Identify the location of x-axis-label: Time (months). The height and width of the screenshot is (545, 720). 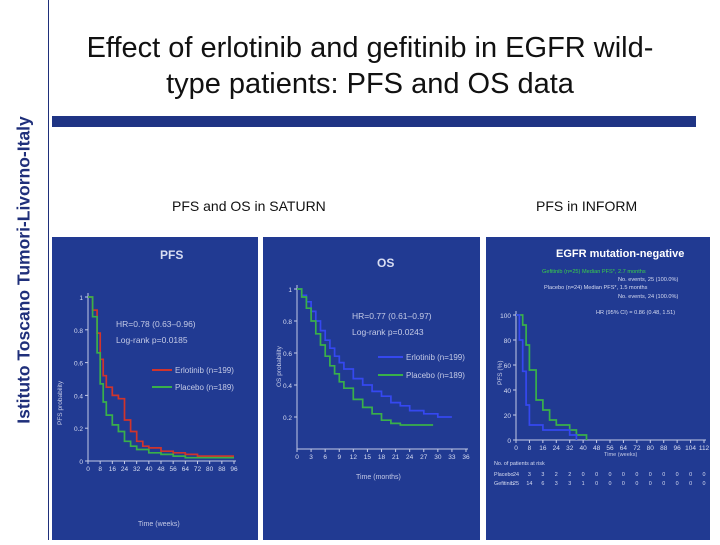
(378, 477).